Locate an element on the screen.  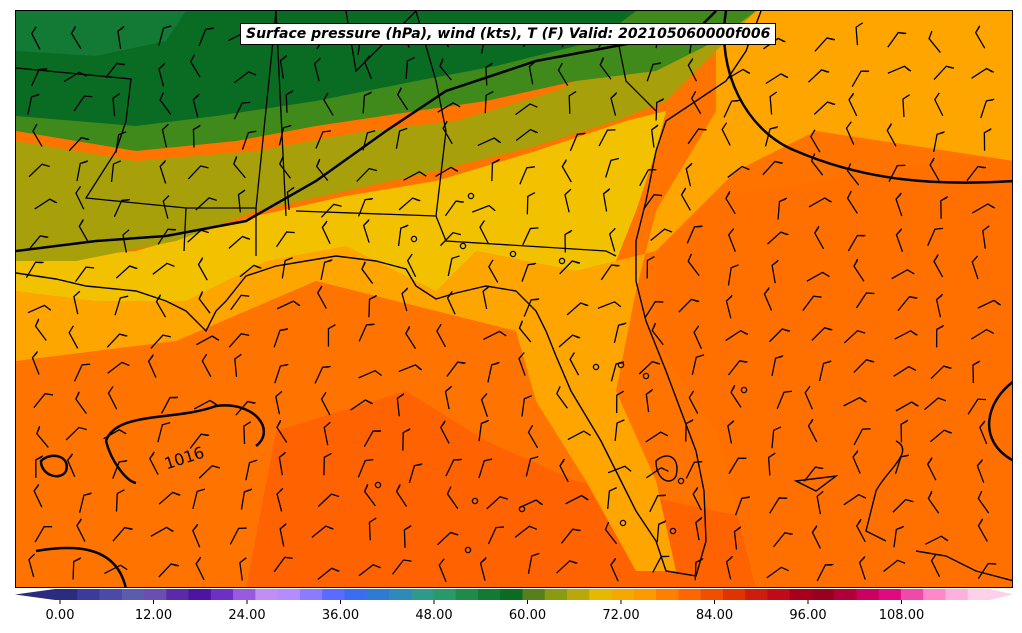
colorbar-tick-label: 12.00 is located at coordinates (153, 615).